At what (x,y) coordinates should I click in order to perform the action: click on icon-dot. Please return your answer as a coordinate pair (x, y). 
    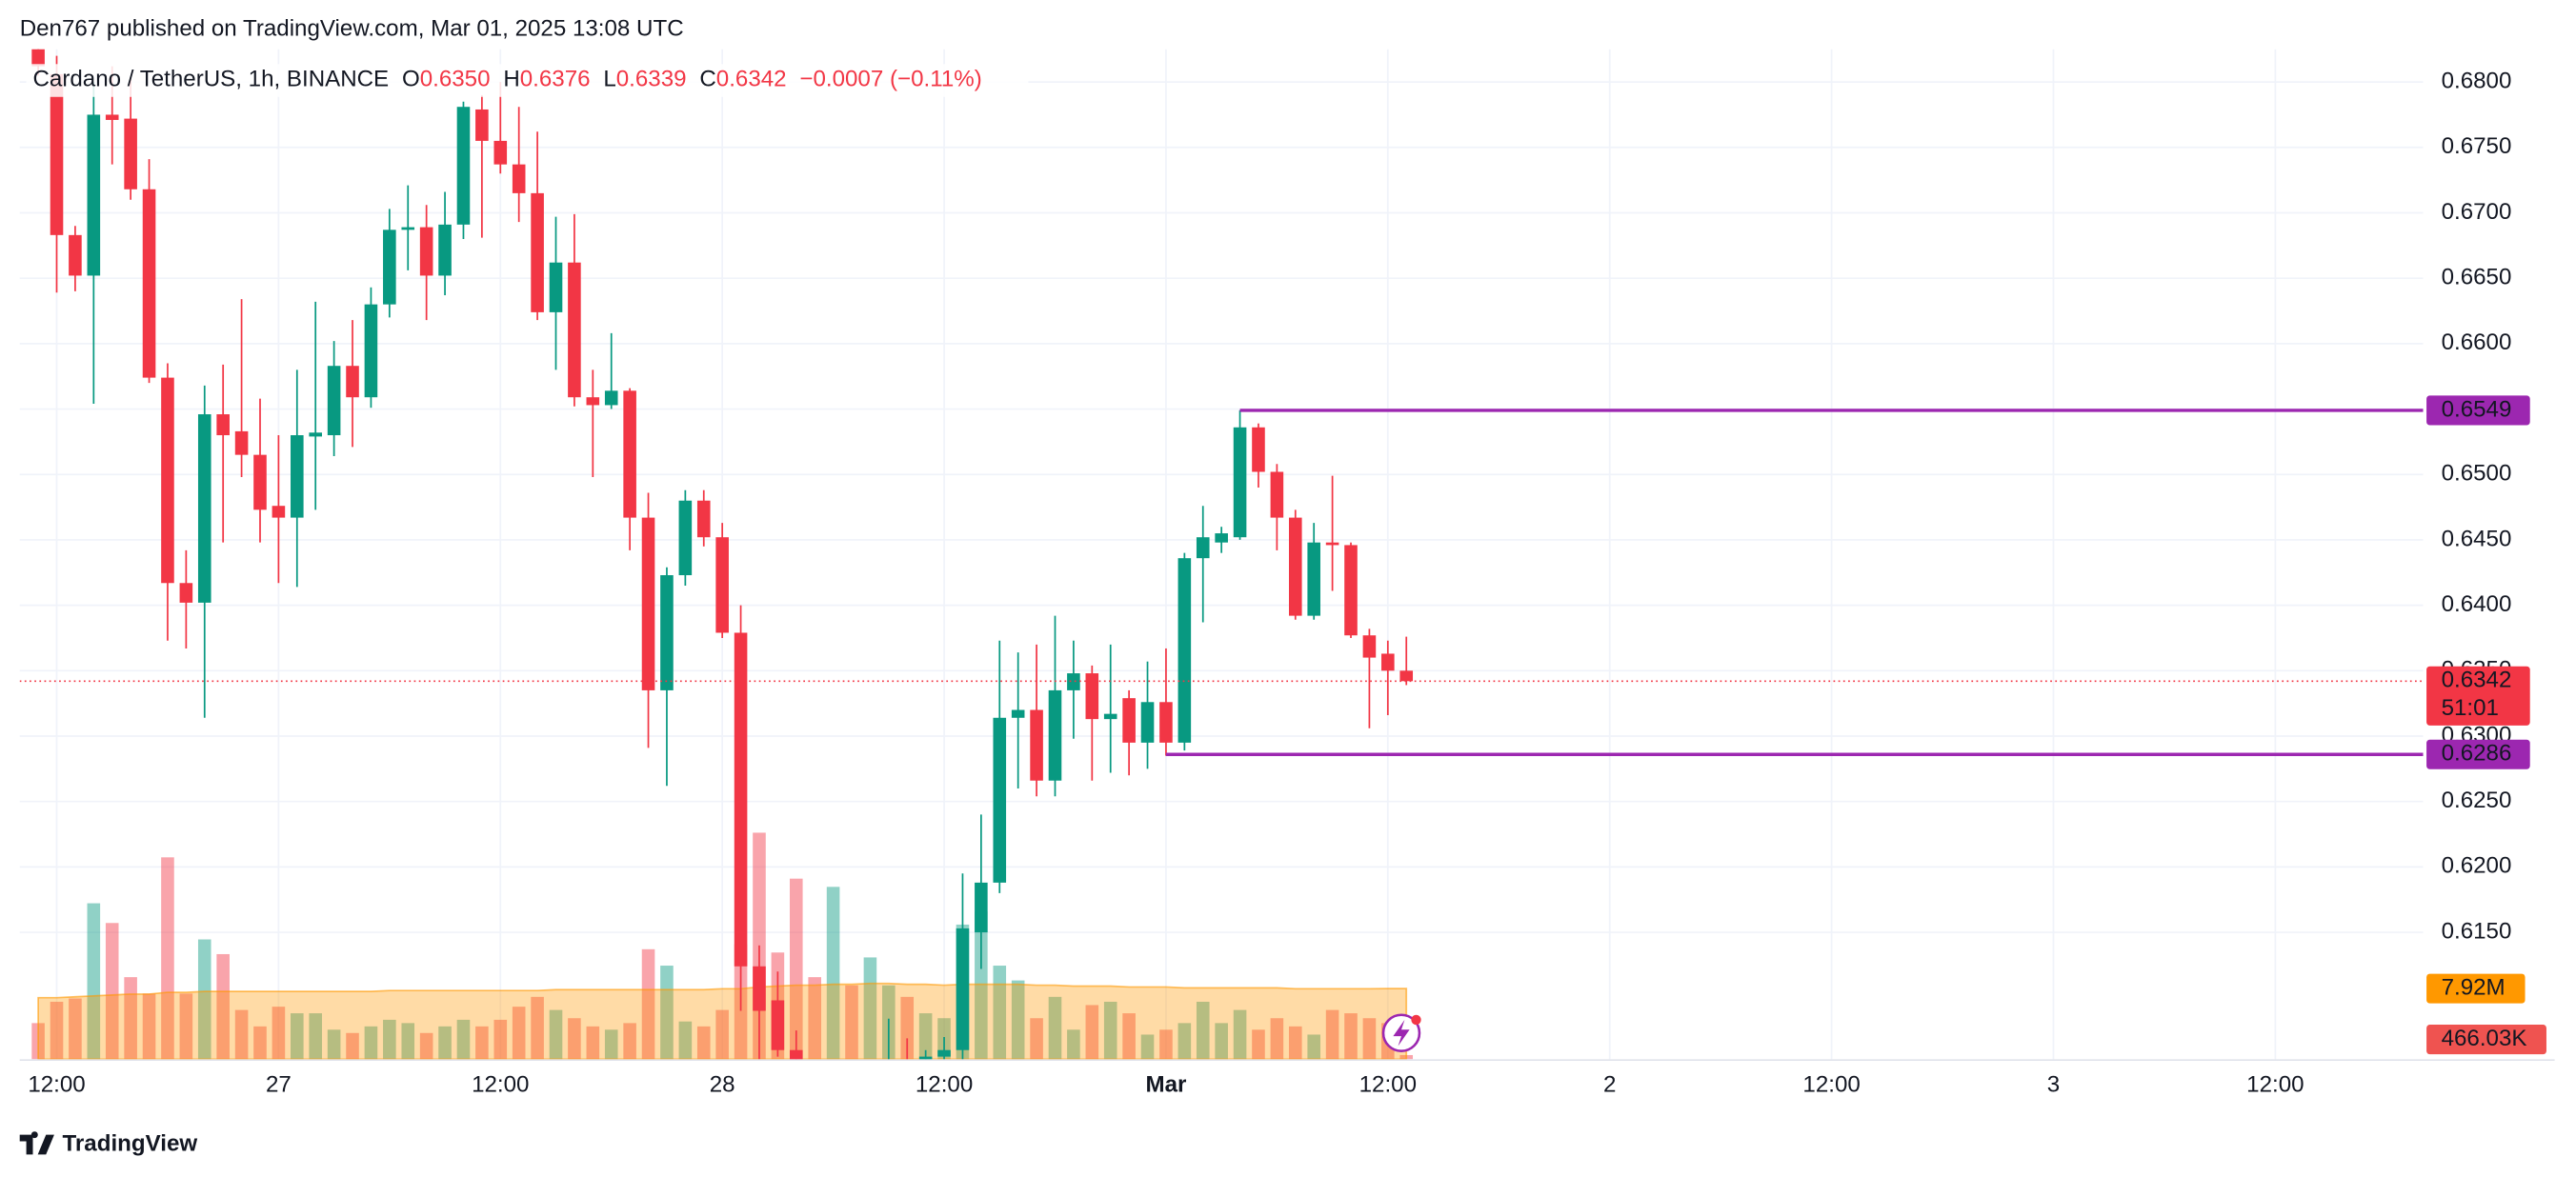
    Looking at the image, I should click on (1416, 1020).